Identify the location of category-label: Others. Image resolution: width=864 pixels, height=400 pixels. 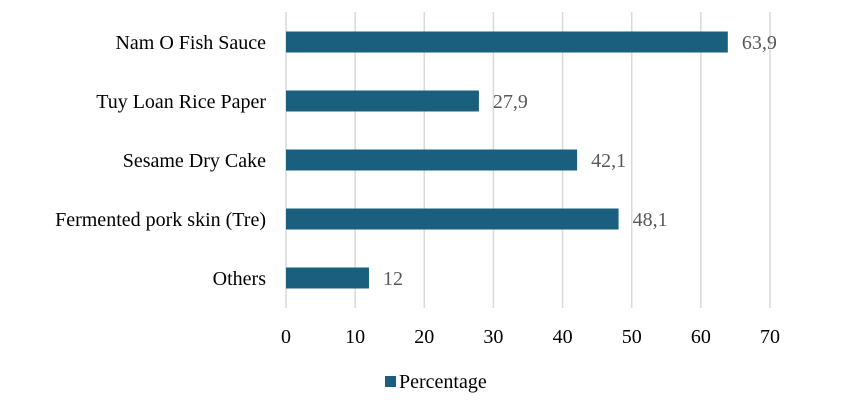
(240, 279).